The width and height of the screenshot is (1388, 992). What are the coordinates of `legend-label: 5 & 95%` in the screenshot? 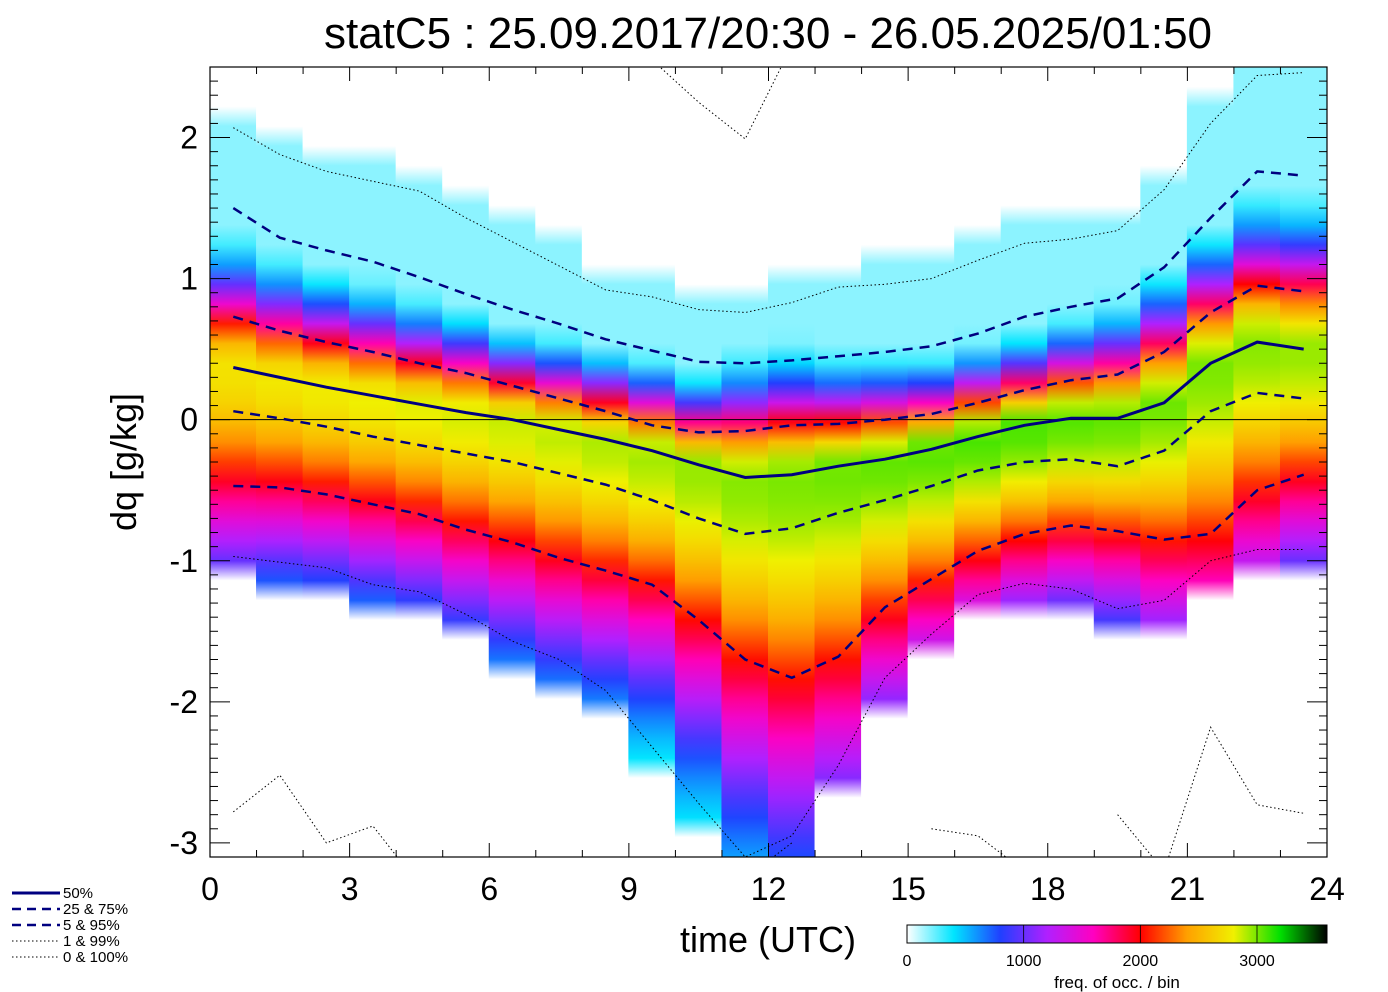 It's located at (91, 925).